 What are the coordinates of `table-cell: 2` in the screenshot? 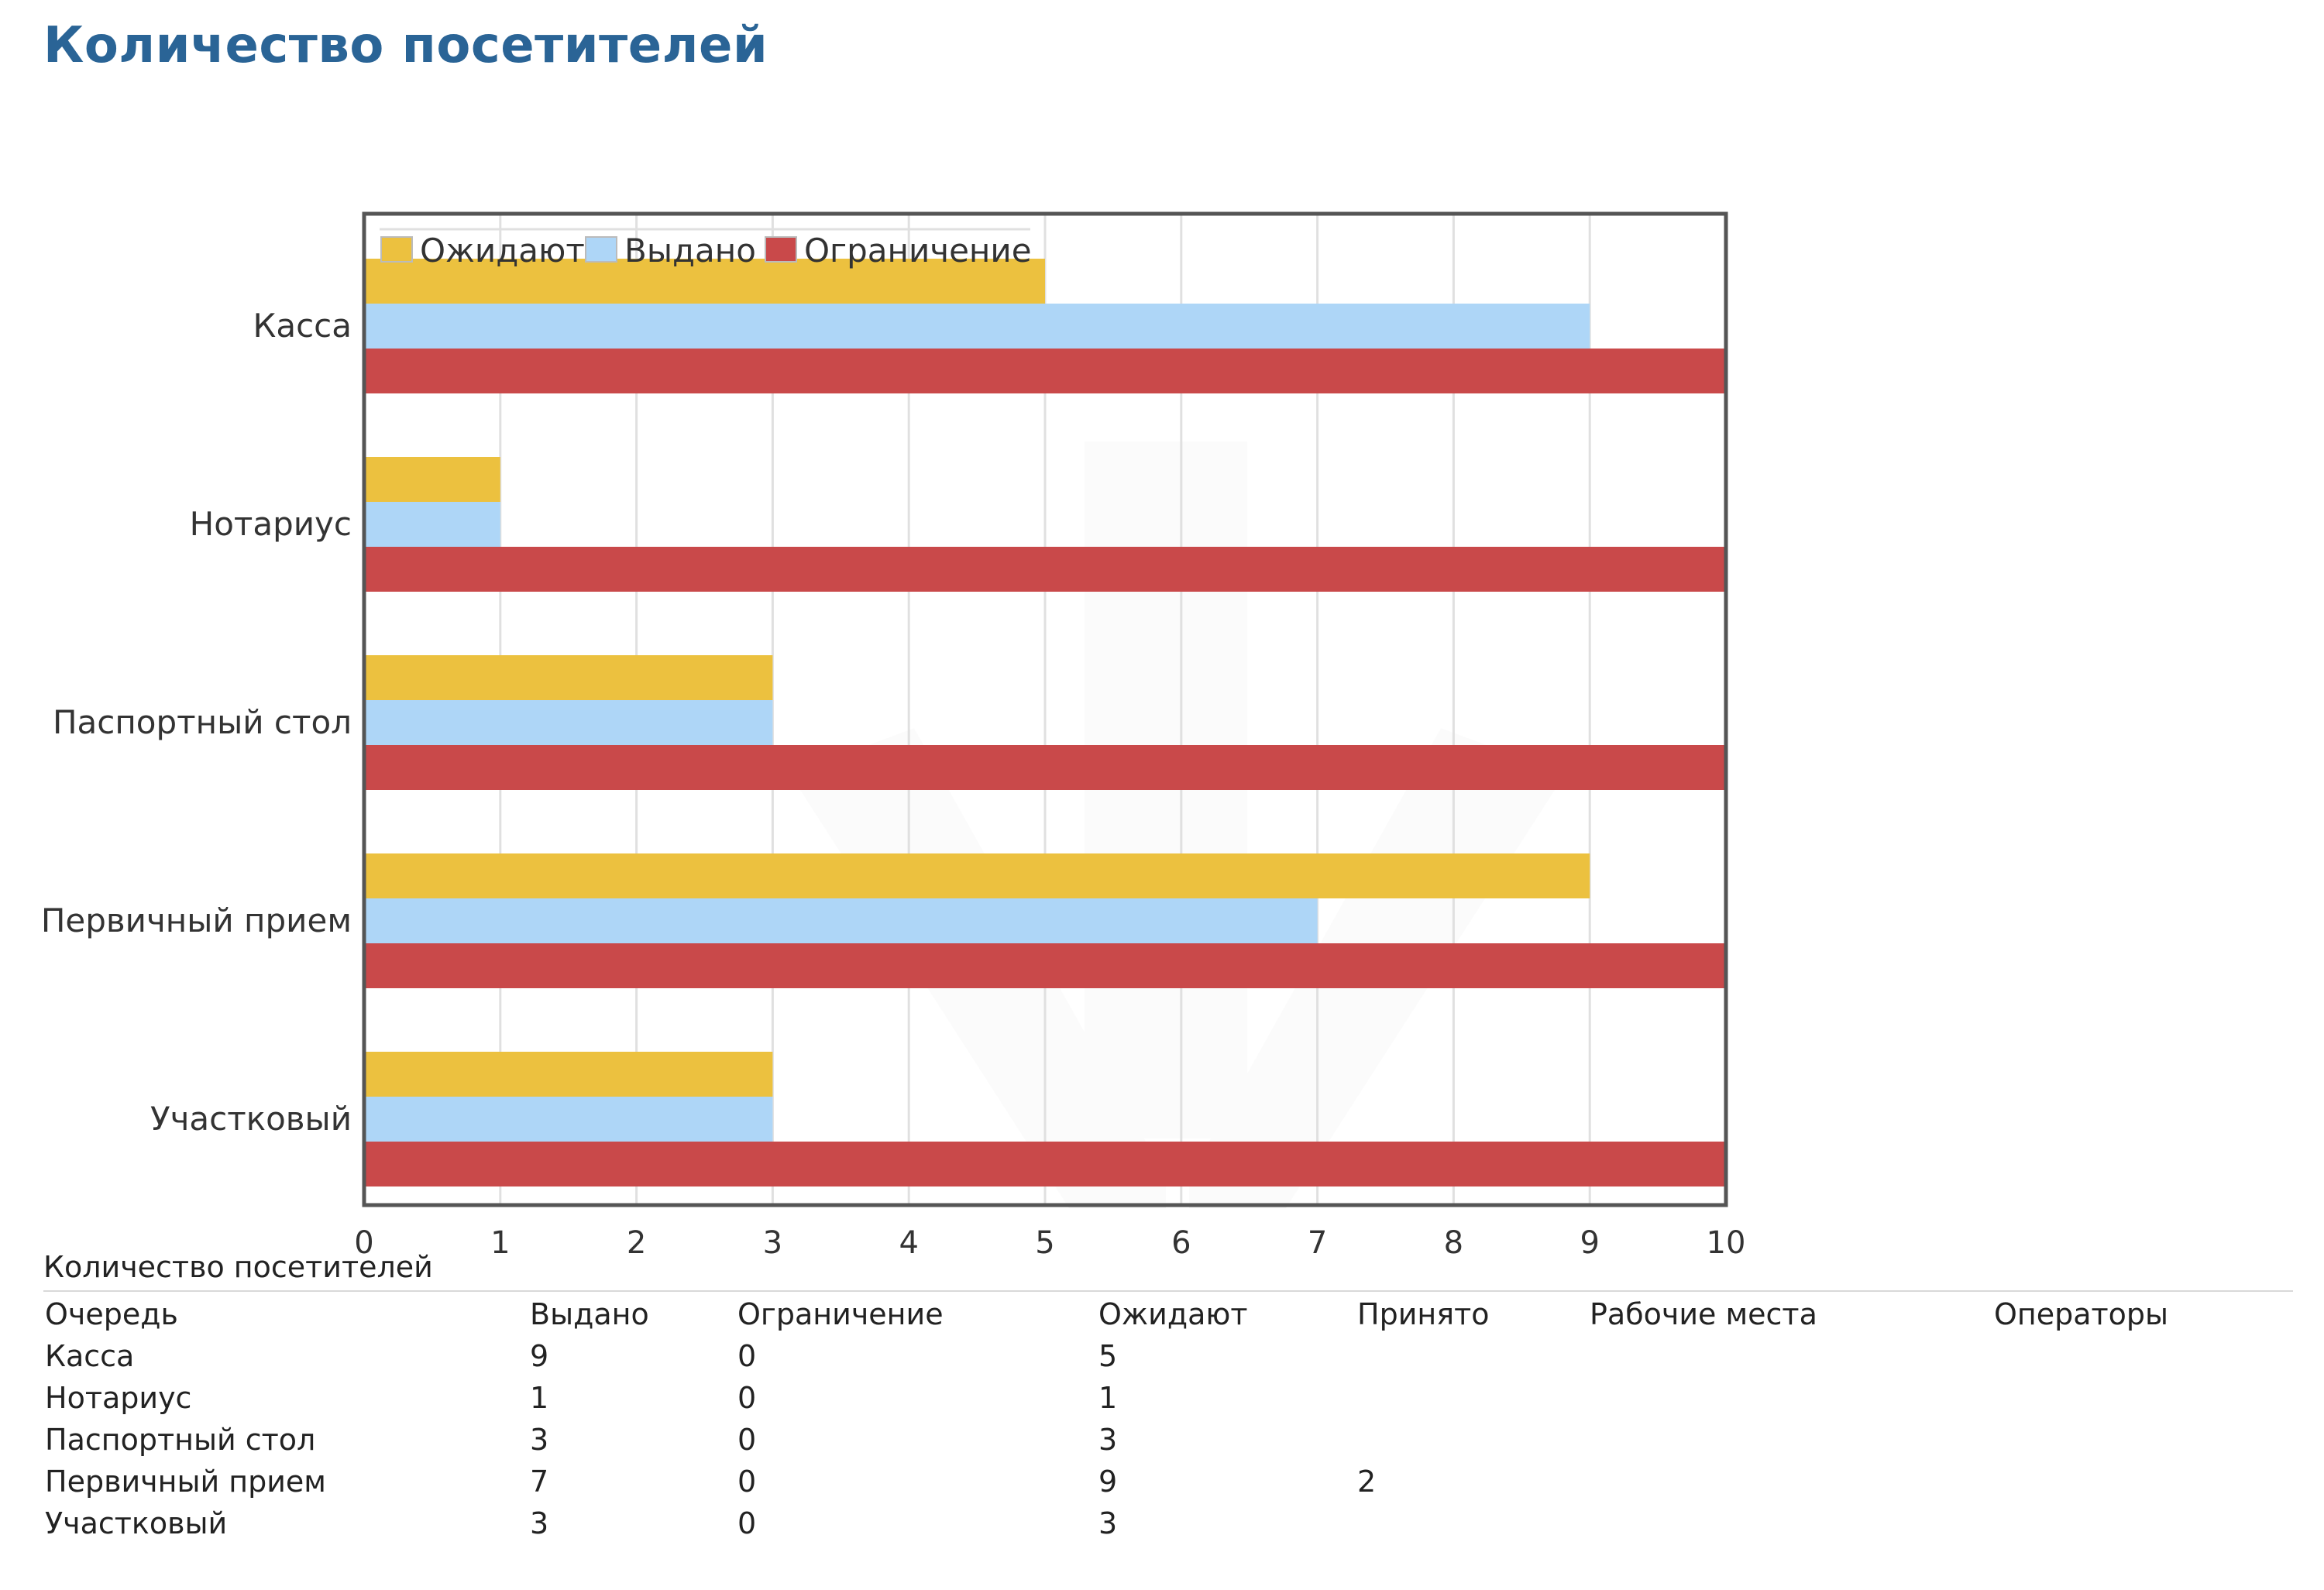 It's located at (1367, 1482).